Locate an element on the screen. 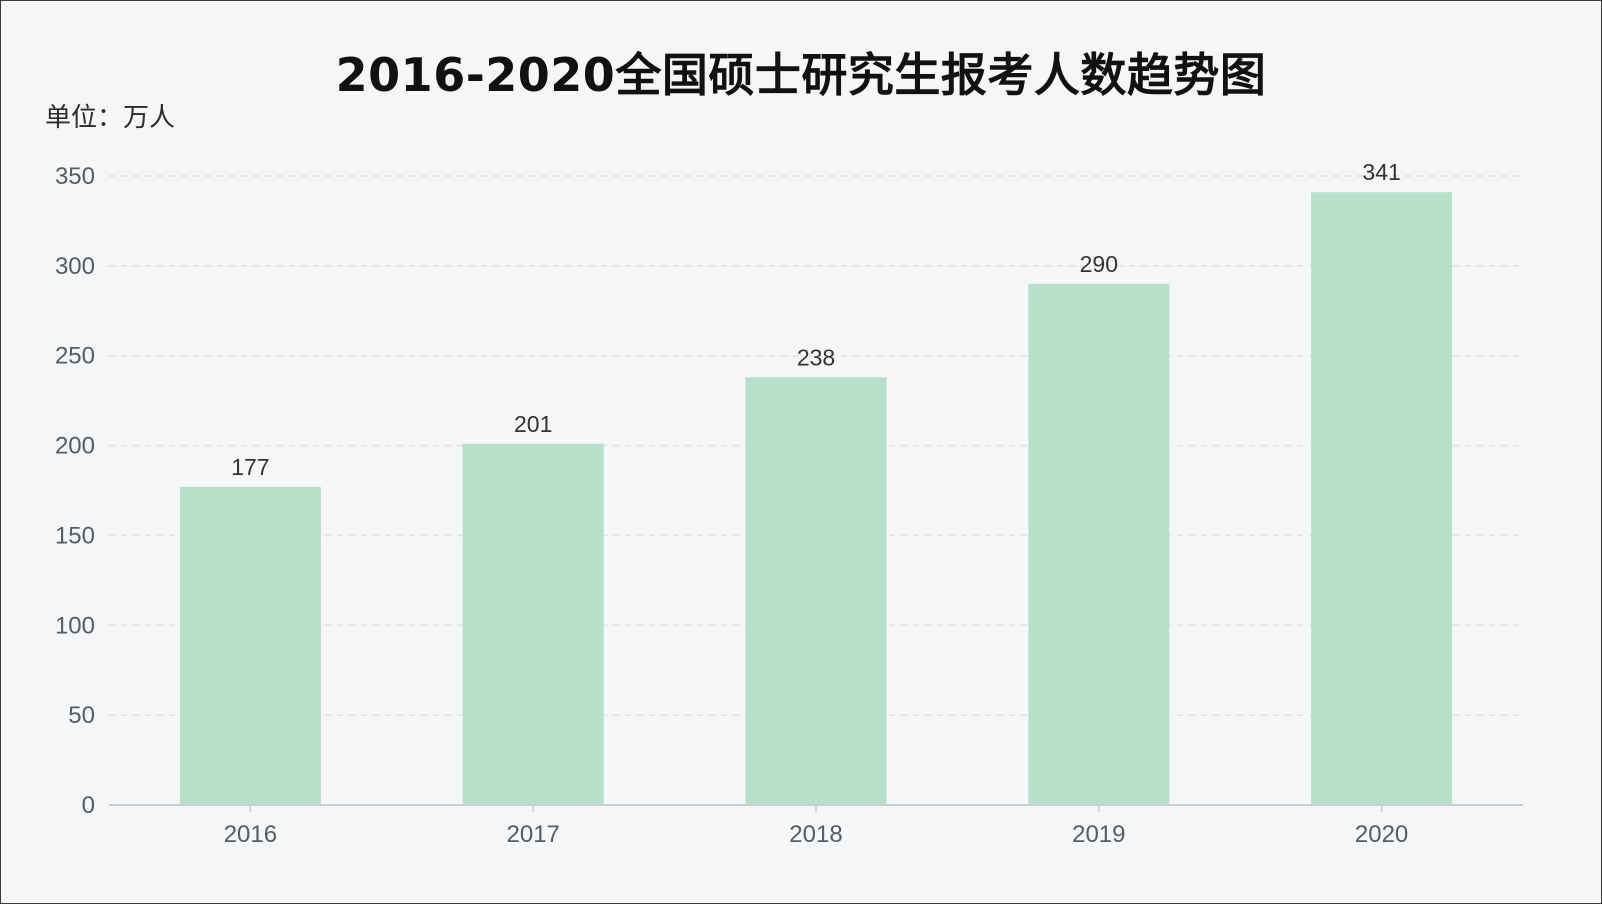 This screenshot has height=904, width=1602. x-tick-label-2020: 2020 is located at coordinates (1381, 834).